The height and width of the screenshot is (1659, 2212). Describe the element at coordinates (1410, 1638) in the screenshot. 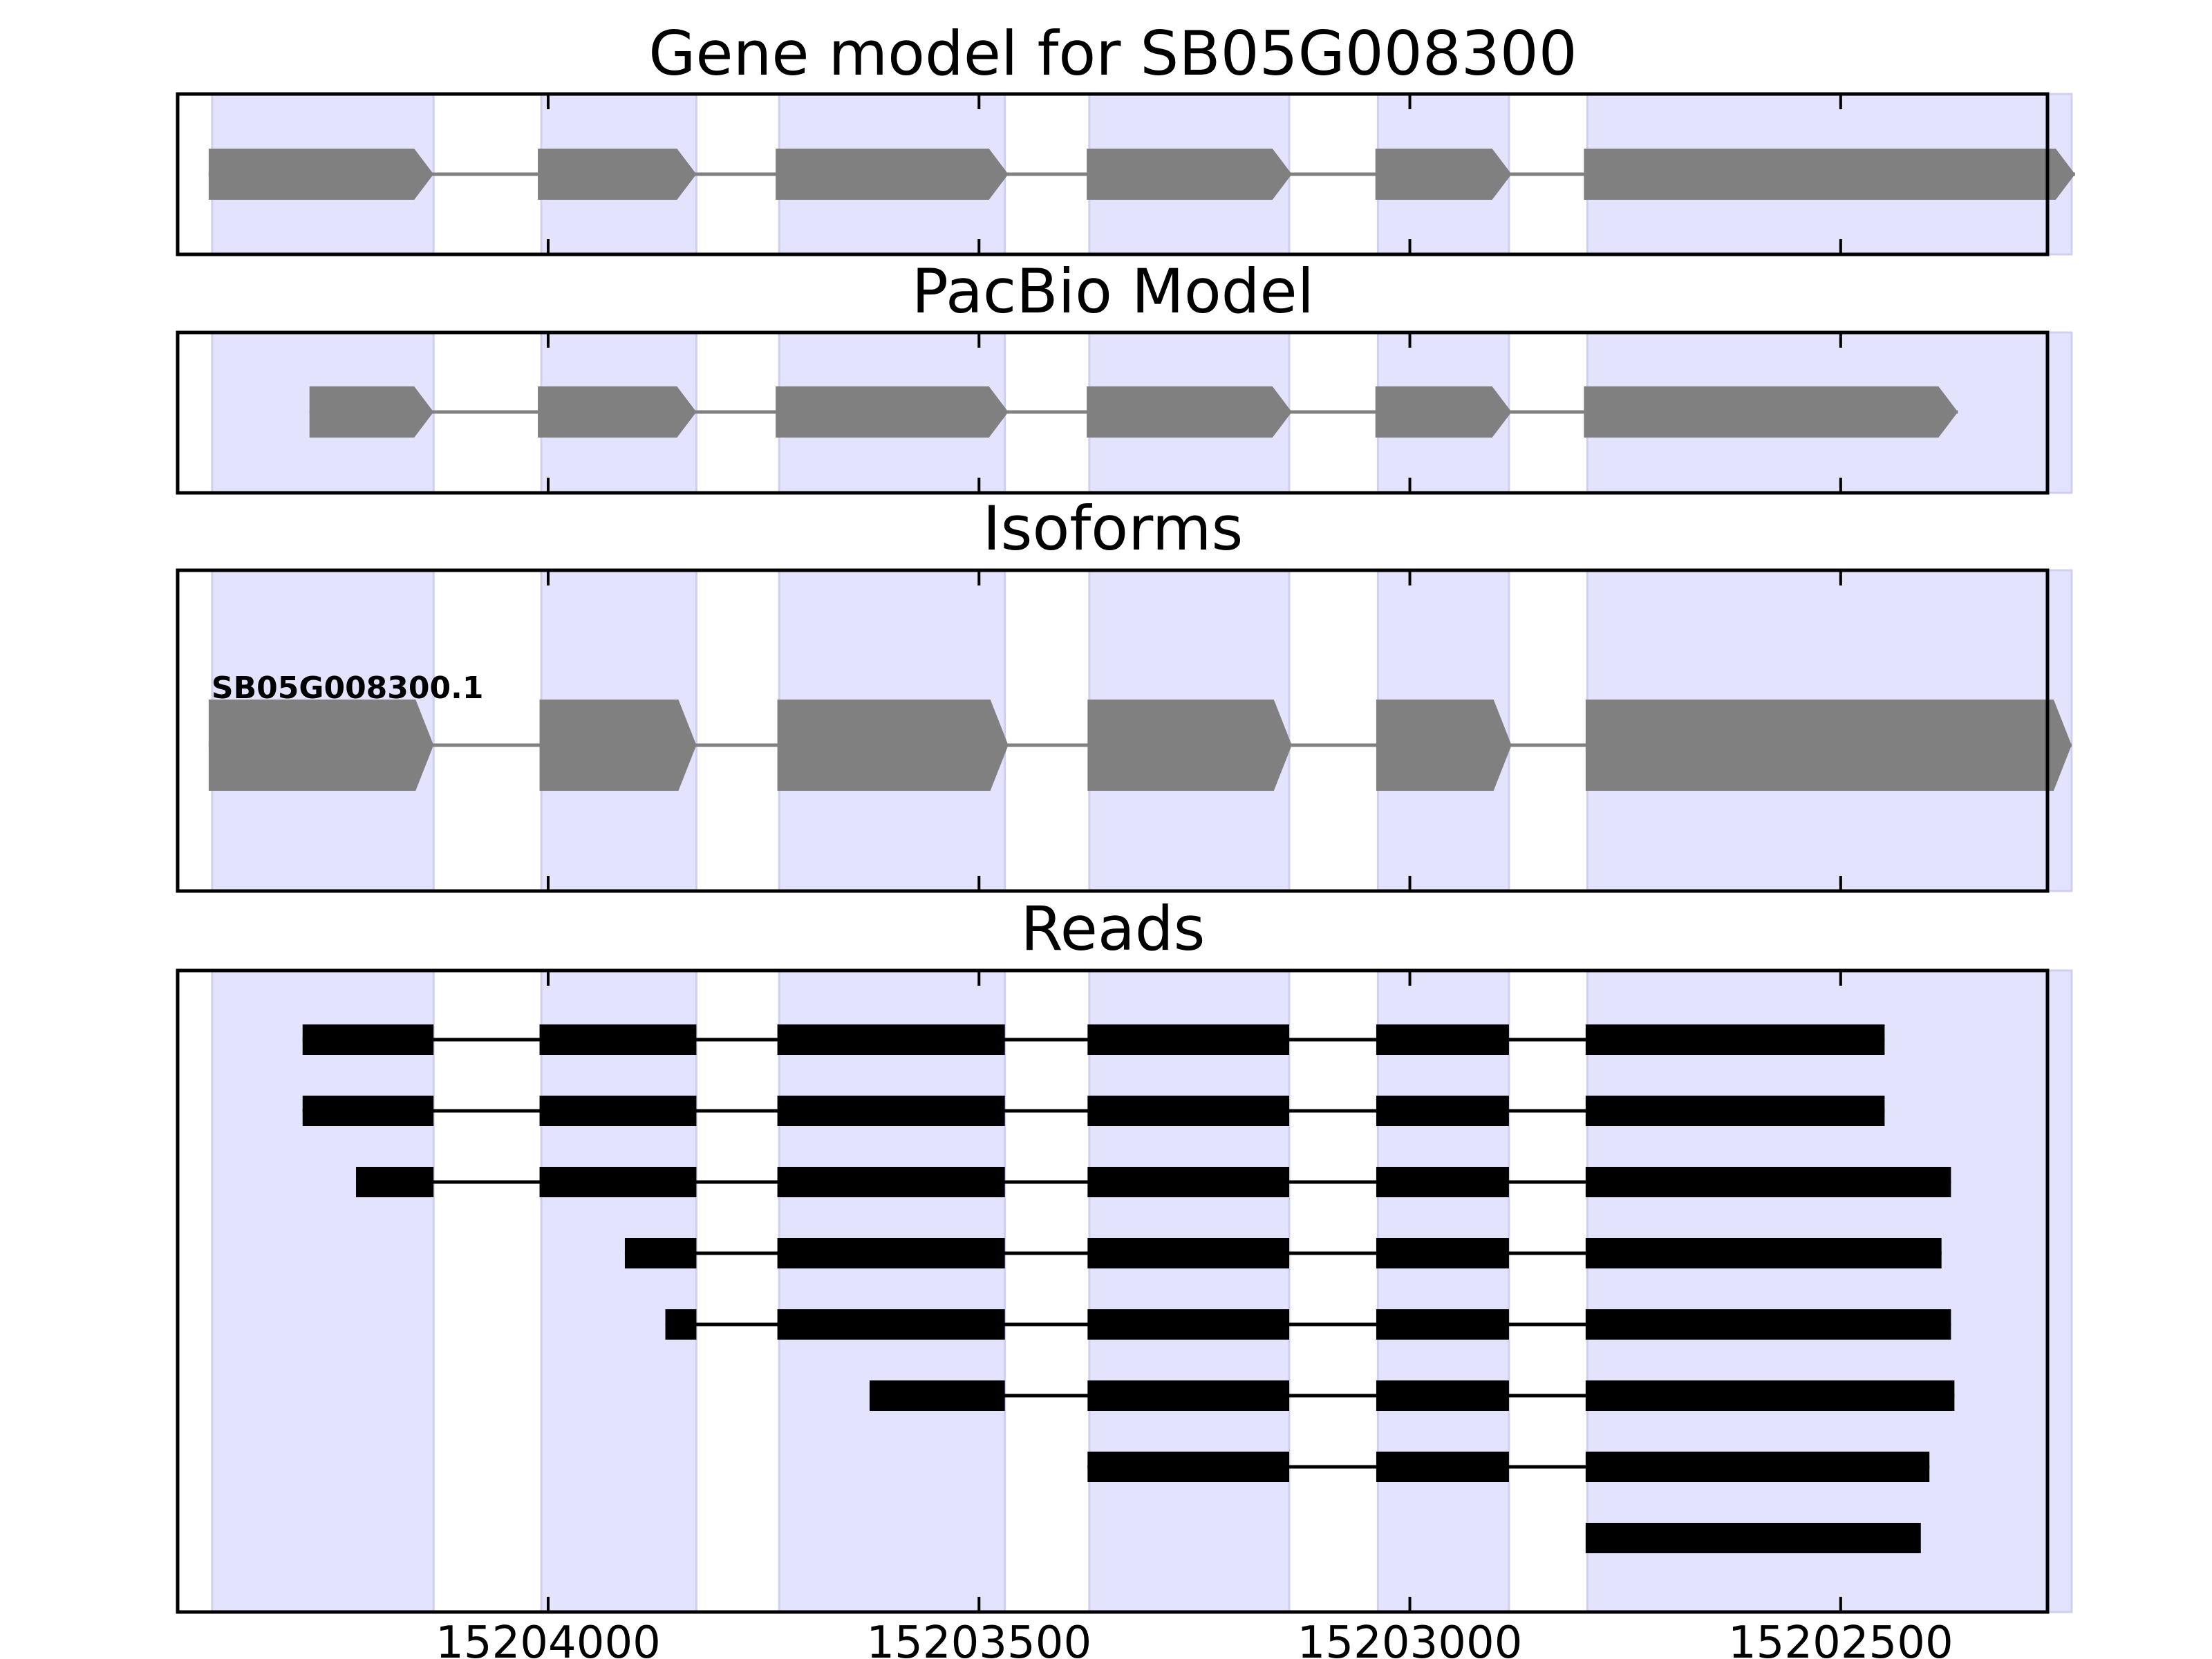

I see `x-tick-label: 15203000` at that location.